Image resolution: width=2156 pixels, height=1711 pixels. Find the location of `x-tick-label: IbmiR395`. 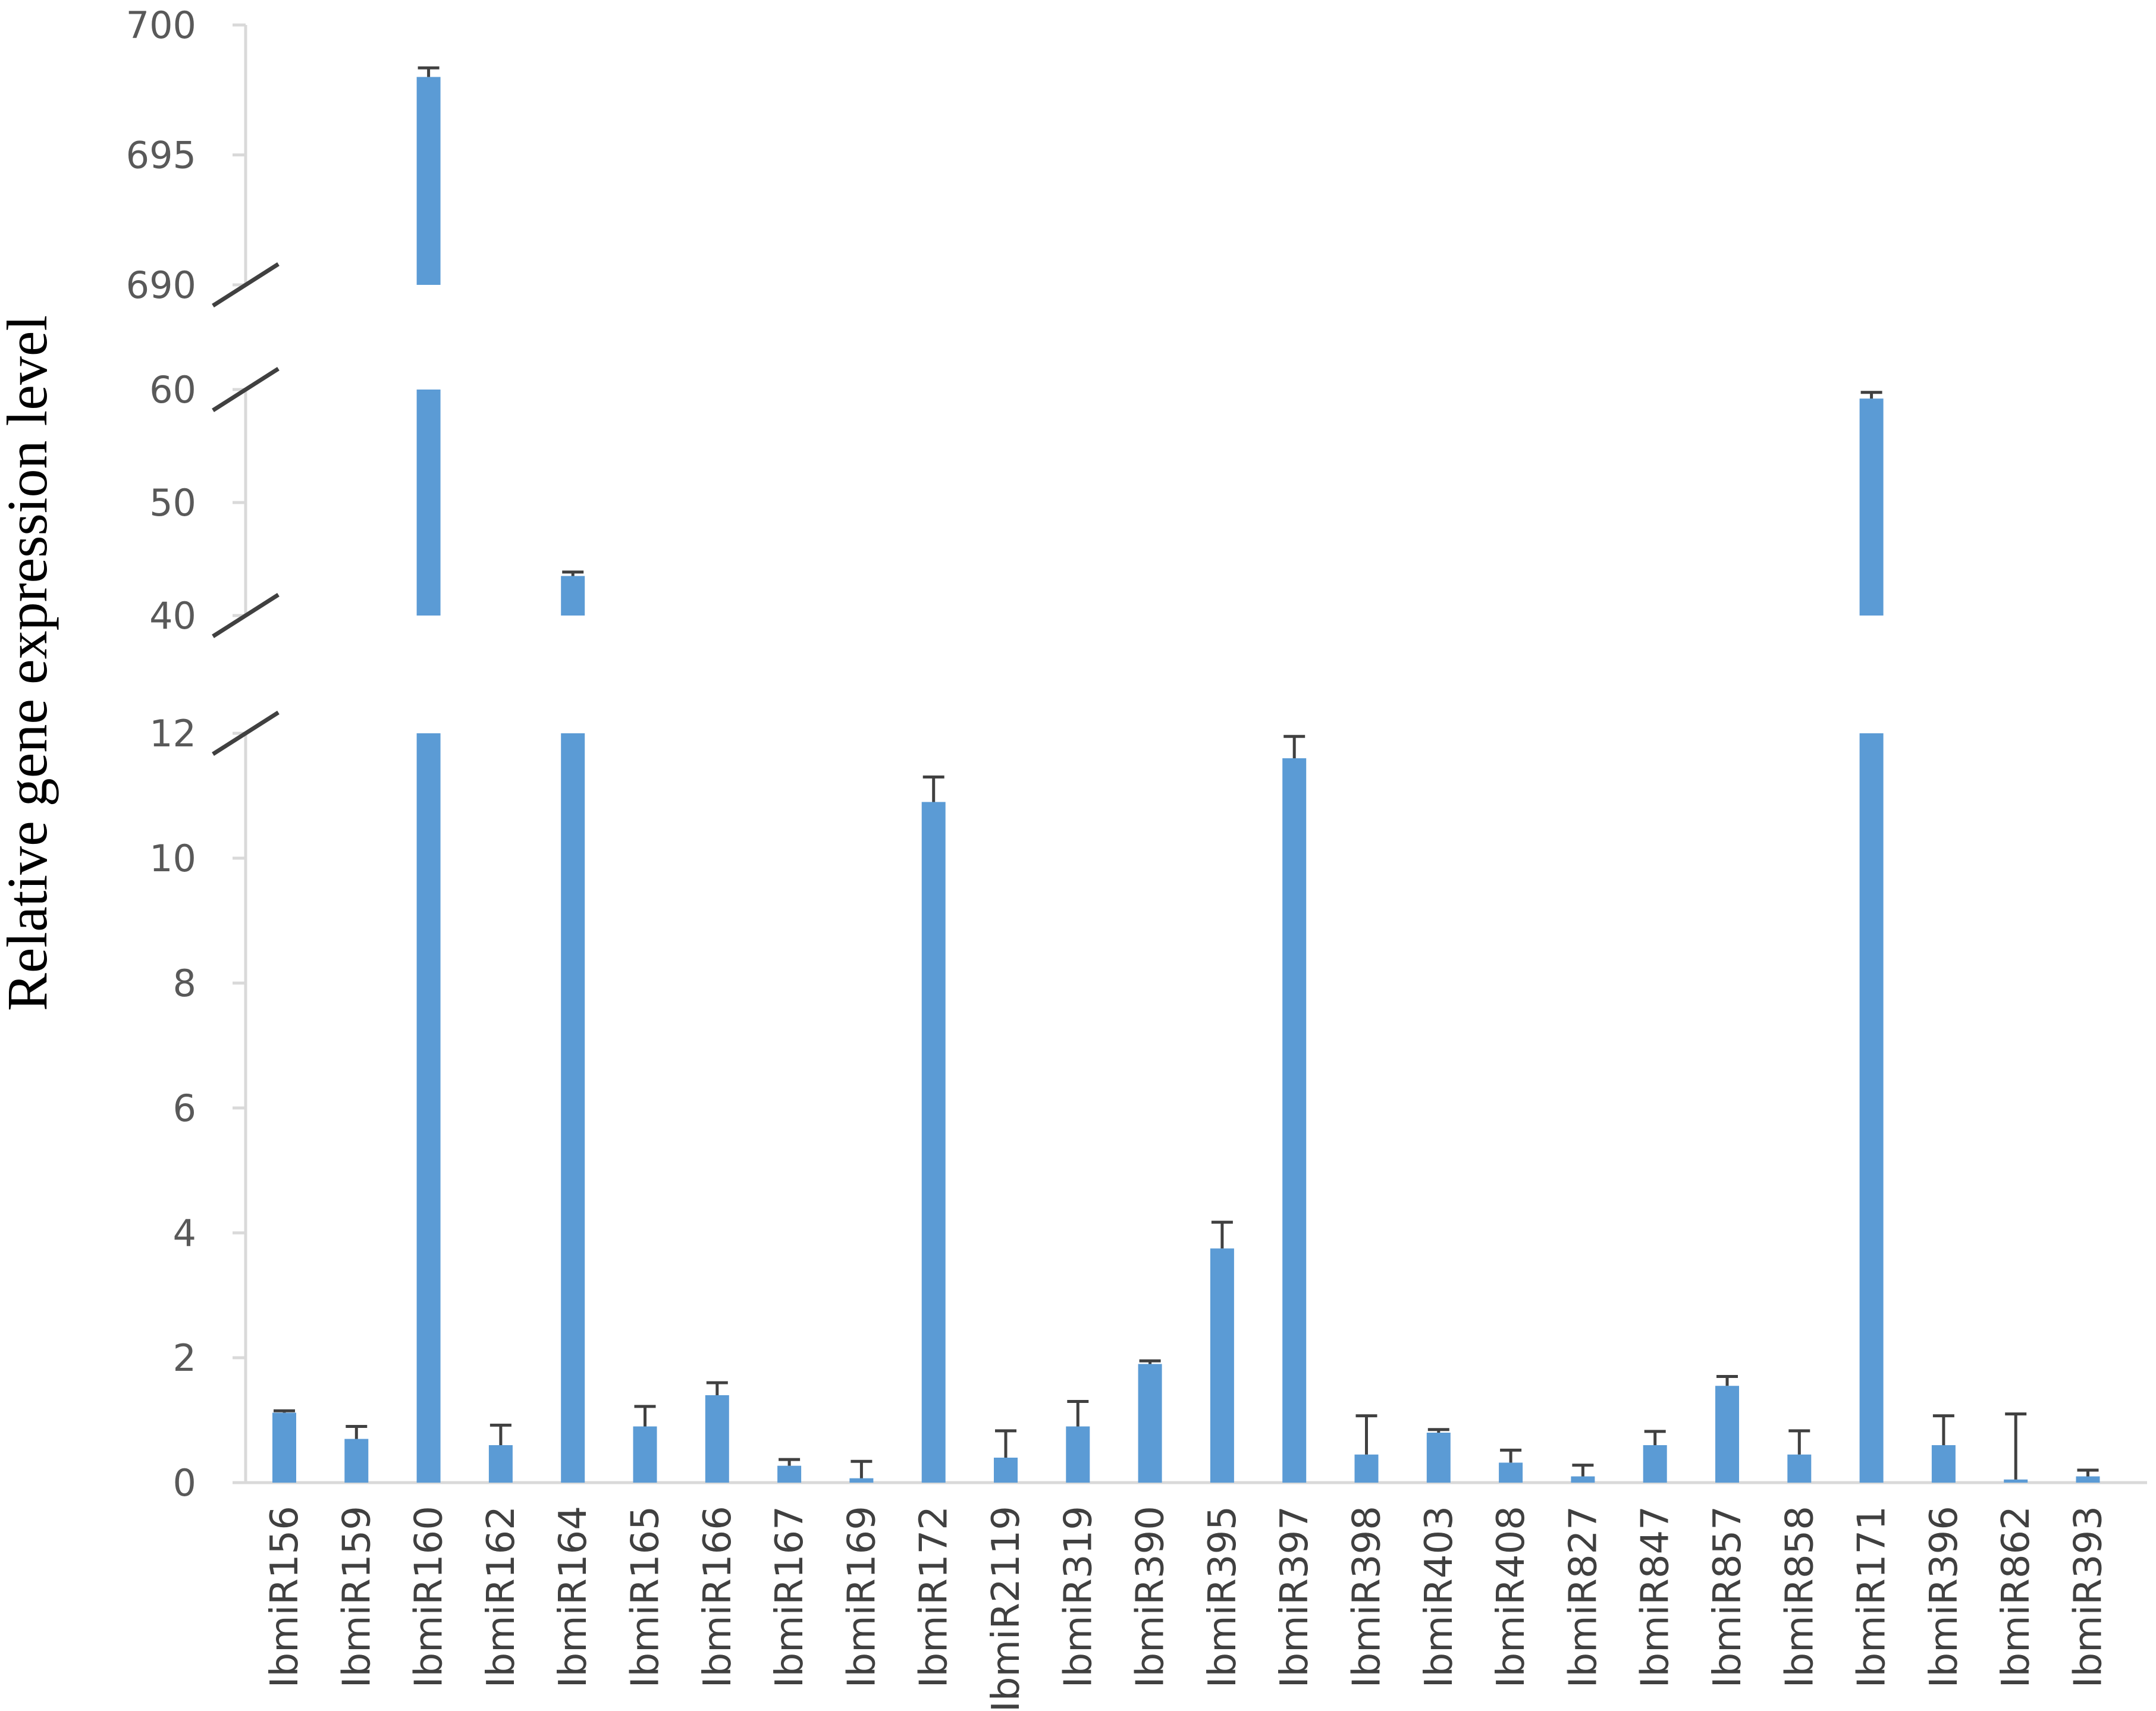

x-tick-label: IbmiR395 is located at coordinates (1223, 1597).